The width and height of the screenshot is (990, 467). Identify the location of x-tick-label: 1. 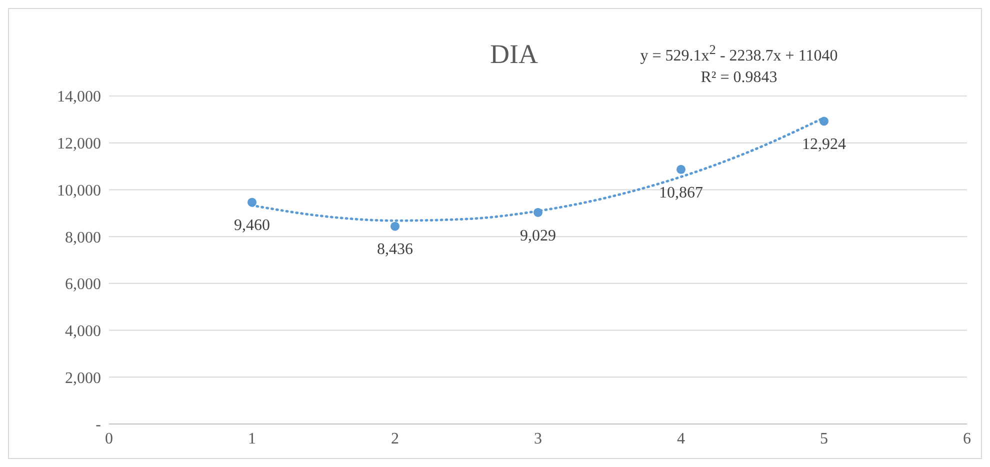
(252, 439).